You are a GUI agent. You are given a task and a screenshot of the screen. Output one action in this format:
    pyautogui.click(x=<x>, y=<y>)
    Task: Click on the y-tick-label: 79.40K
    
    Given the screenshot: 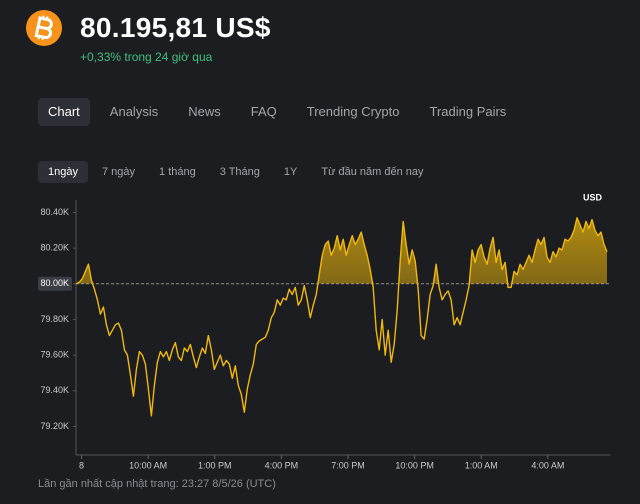 What is the action you would take?
    pyautogui.click(x=54, y=390)
    